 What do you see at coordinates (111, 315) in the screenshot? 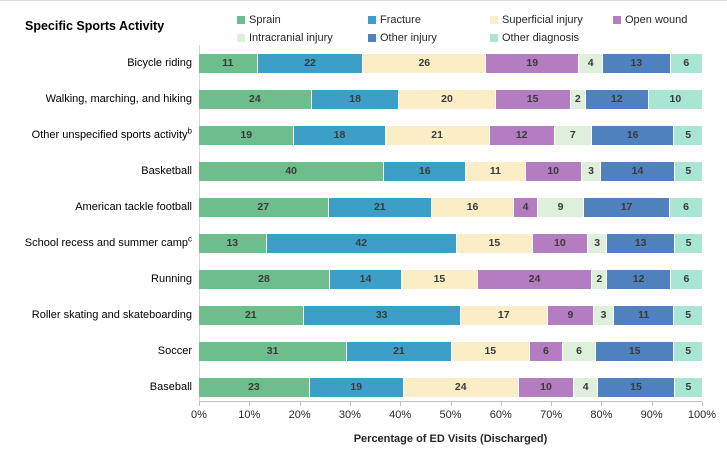
I see `category-label: Roller skating and skateboarding` at bounding box center [111, 315].